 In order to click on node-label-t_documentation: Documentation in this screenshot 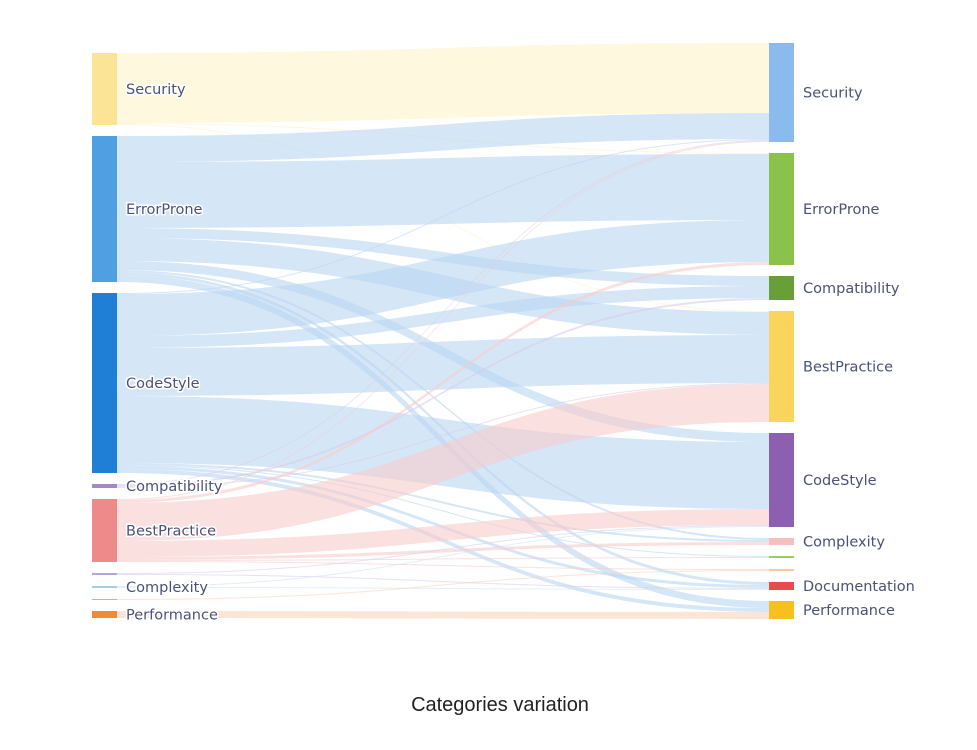, I will do `click(859, 587)`.